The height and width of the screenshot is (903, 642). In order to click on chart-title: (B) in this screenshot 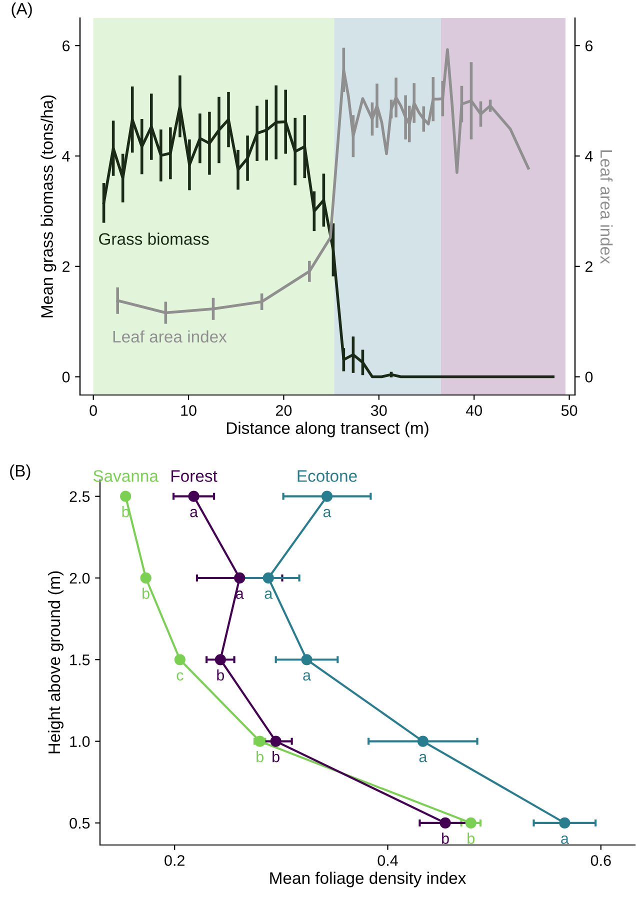, I will do `click(20, 472)`.